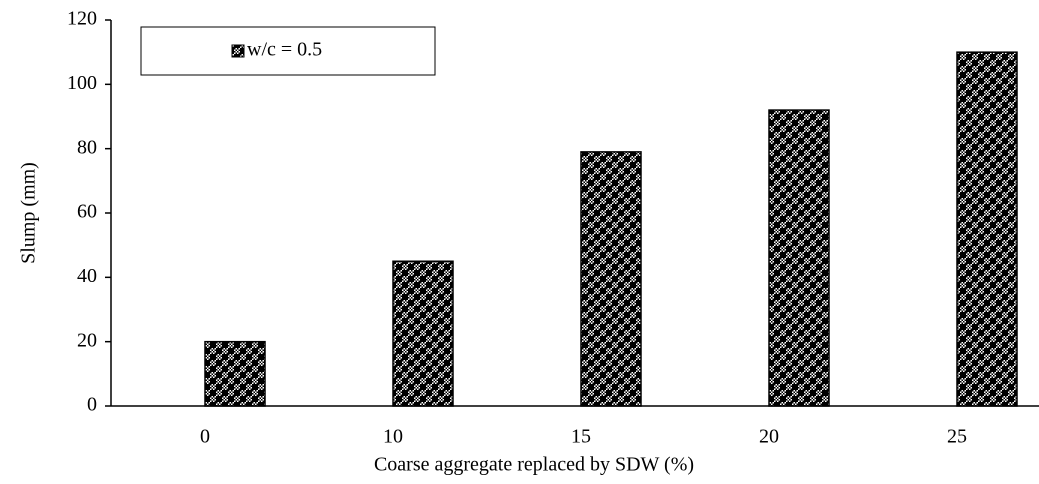 The image size is (1039, 484). I want to click on x-tick-label: 25, so click(957, 437).